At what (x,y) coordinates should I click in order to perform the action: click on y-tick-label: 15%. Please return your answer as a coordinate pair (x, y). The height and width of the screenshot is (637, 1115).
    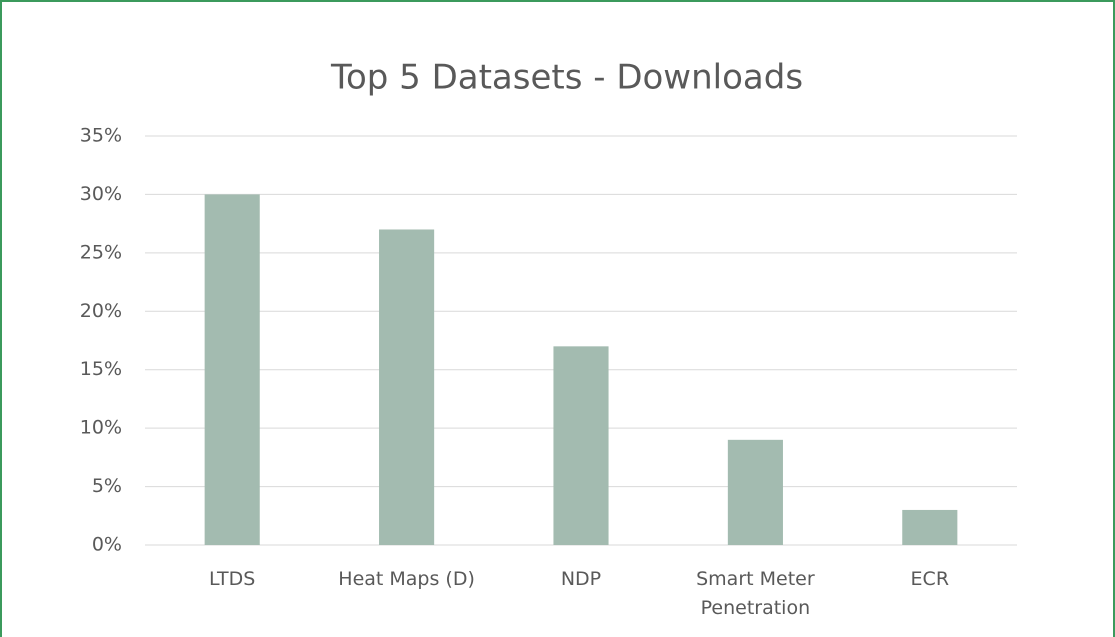
    Looking at the image, I should click on (101, 369).